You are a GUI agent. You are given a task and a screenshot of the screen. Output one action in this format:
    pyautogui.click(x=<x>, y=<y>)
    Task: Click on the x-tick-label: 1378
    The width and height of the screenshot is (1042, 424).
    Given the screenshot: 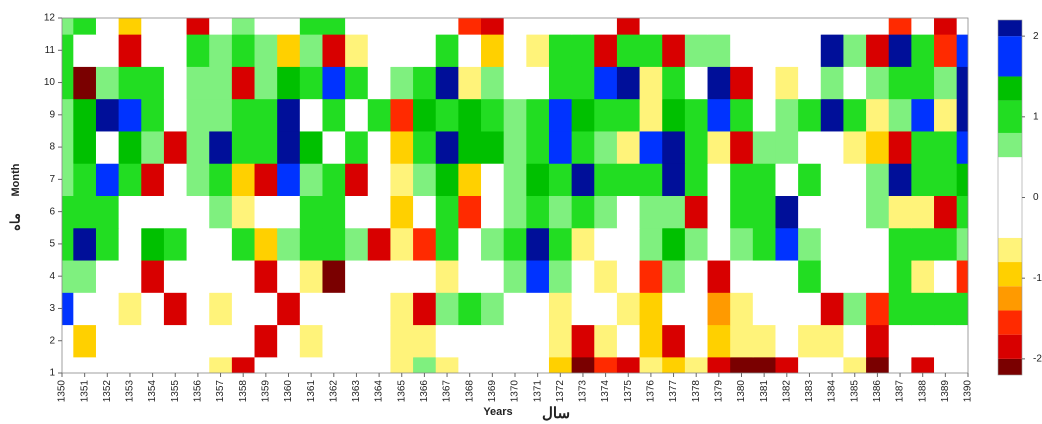 What is the action you would take?
    pyautogui.click(x=696, y=391)
    